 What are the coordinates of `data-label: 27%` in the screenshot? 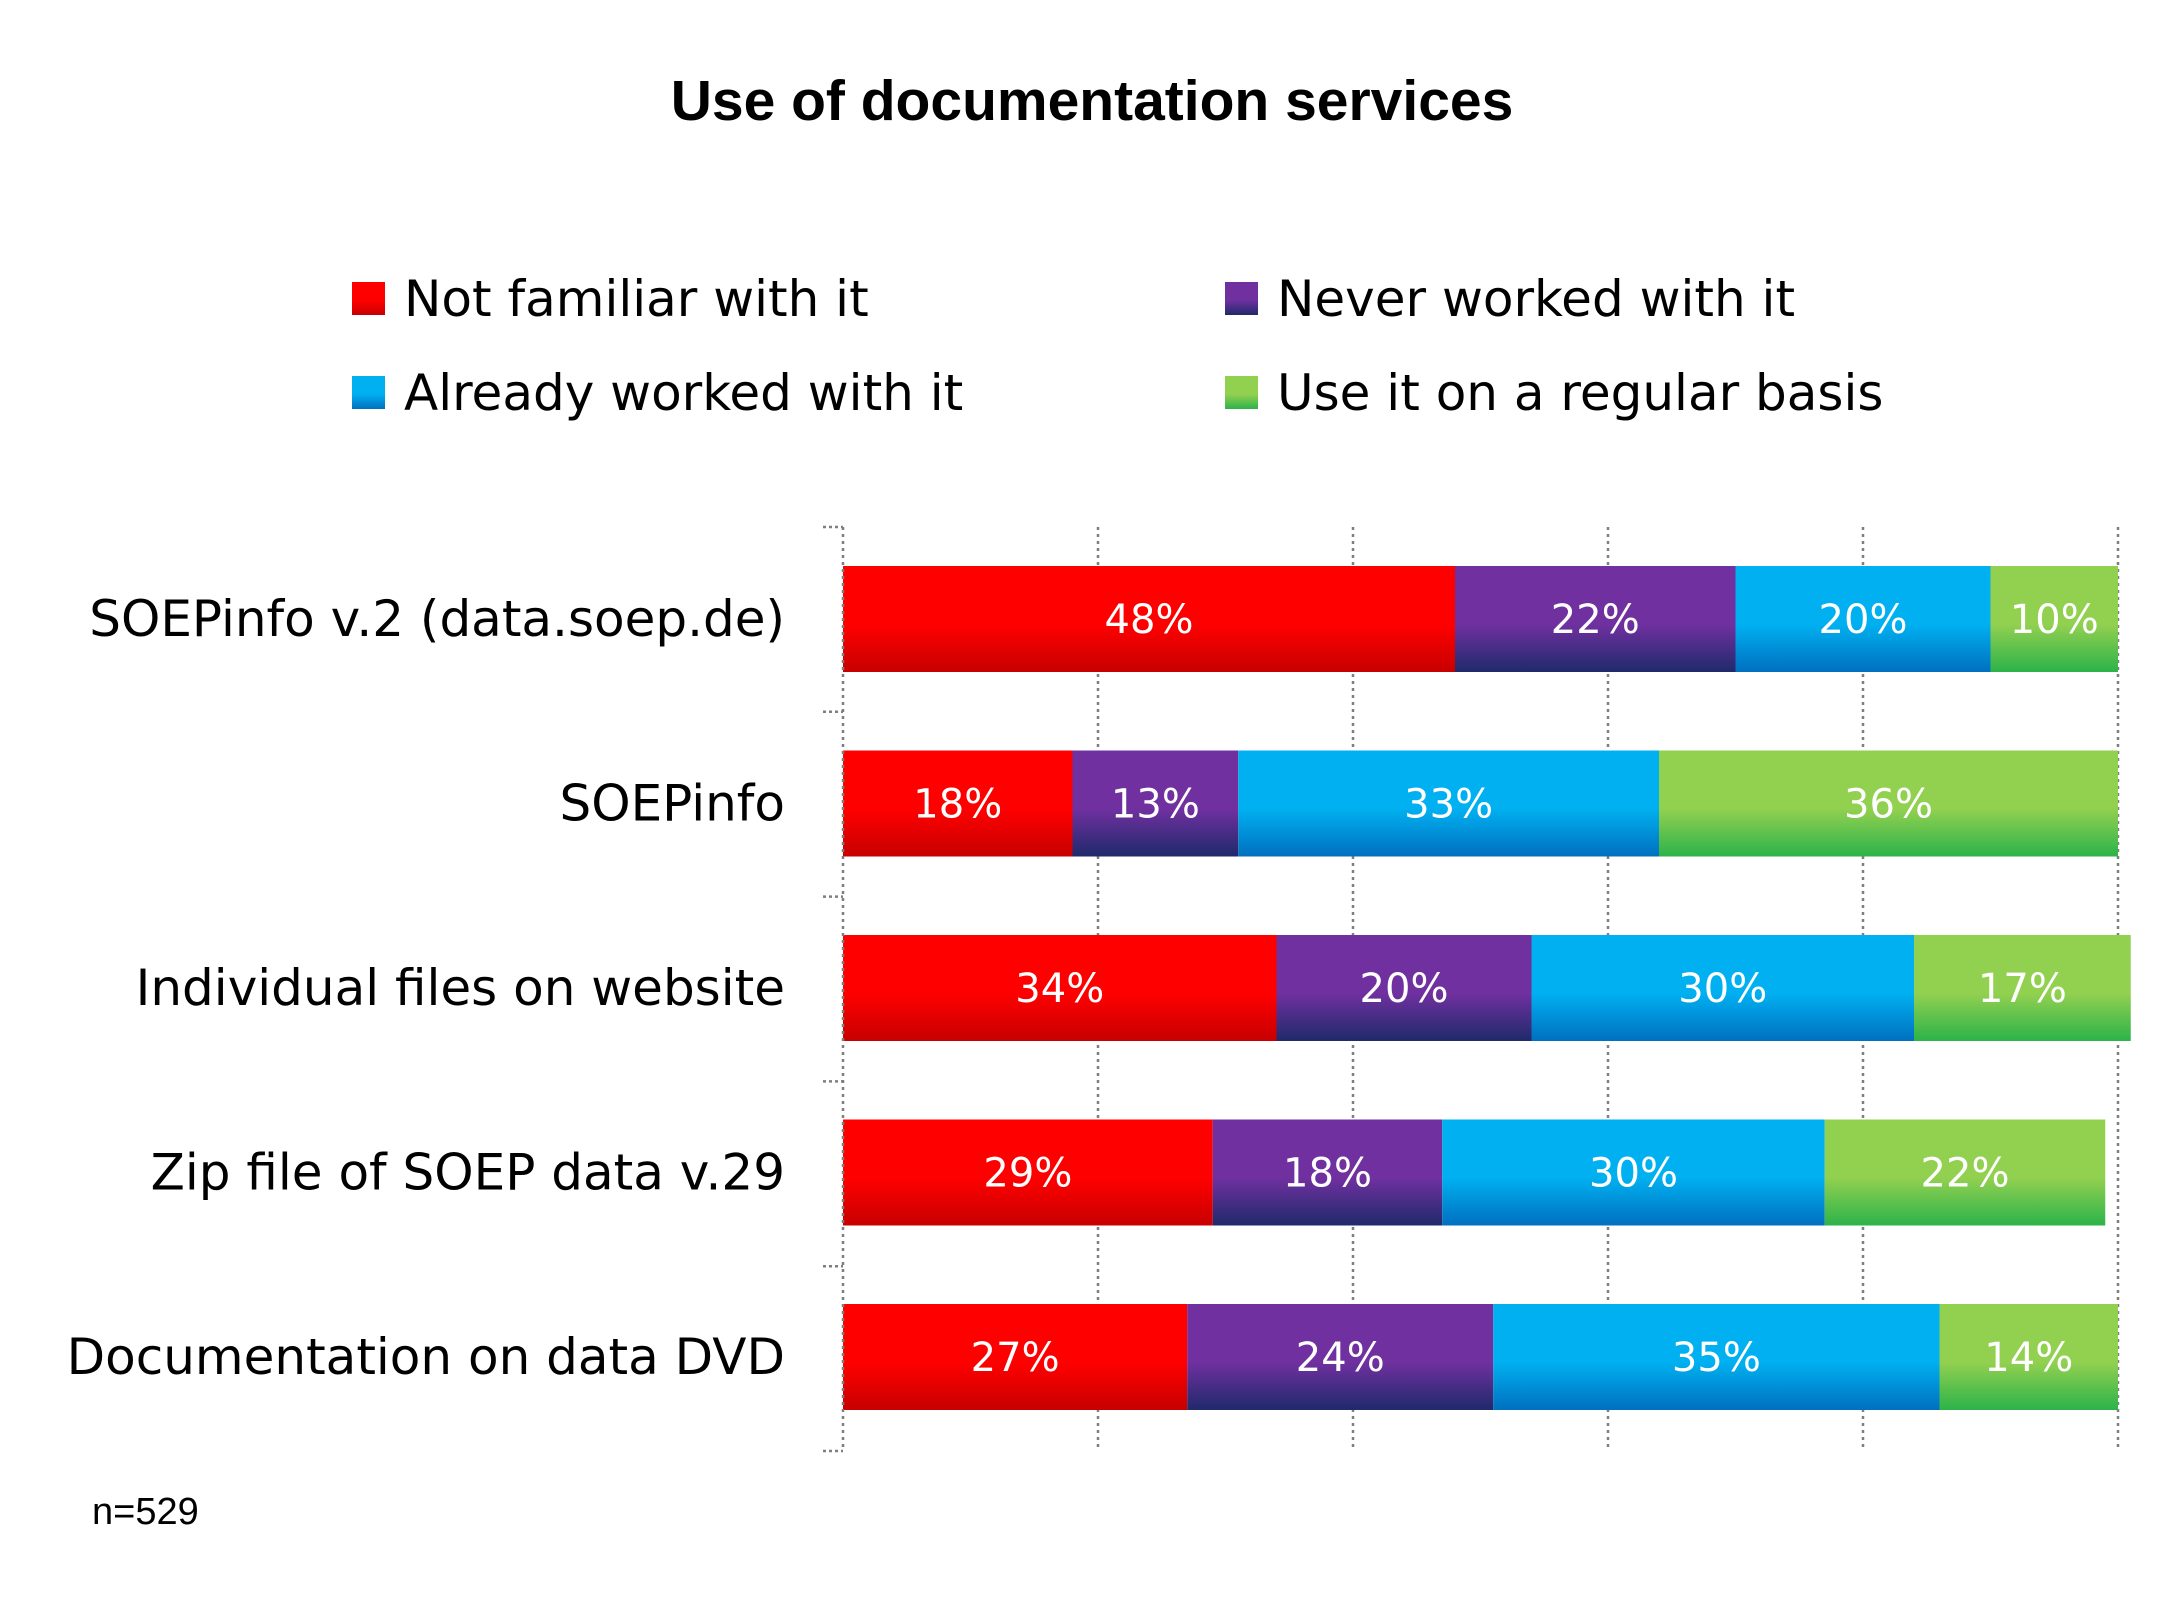 It's located at (1015, 1358).